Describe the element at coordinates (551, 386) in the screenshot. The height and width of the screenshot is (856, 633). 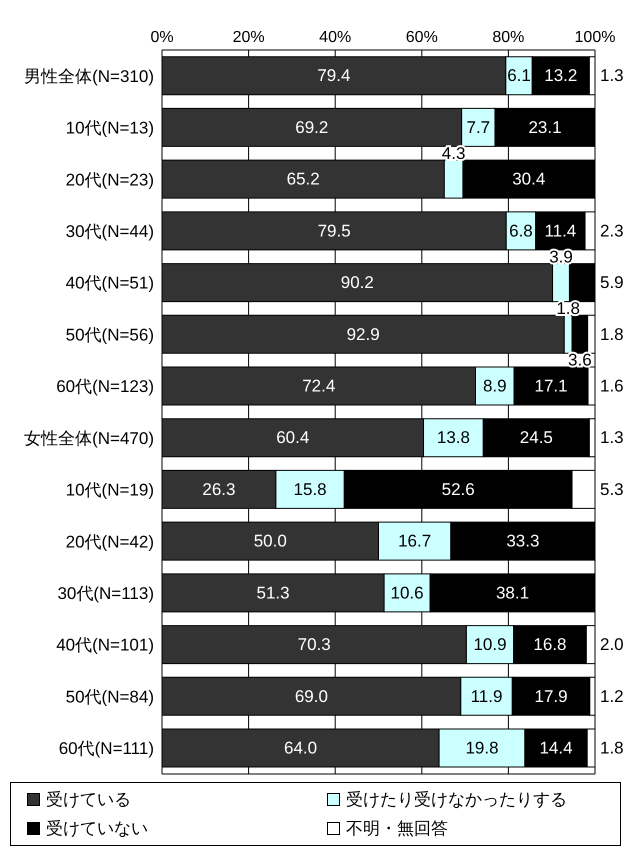
I see `data-label: 17.1` at that location.